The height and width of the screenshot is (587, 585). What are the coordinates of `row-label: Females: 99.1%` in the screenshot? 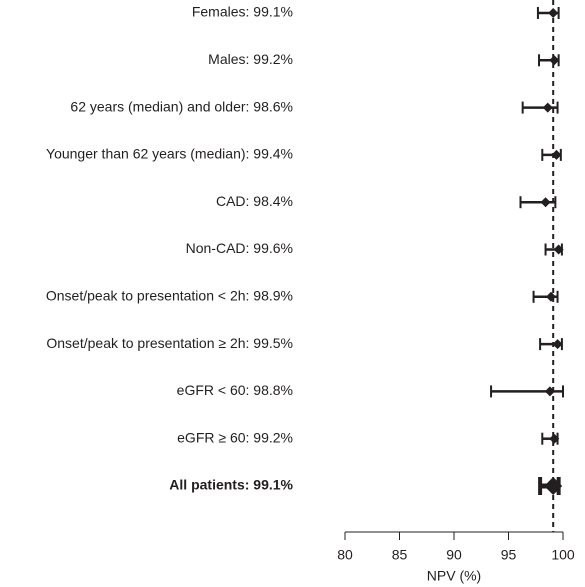 It's located at (242, 12).